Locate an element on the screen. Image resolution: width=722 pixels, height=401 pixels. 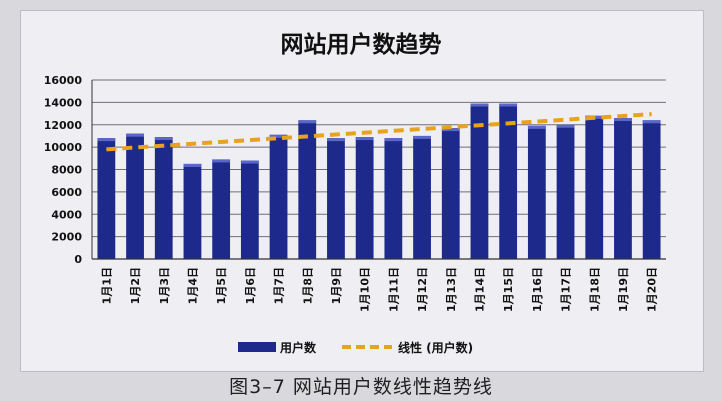
x-tick-label: 1月4日 is located at coordinates (192, 285).